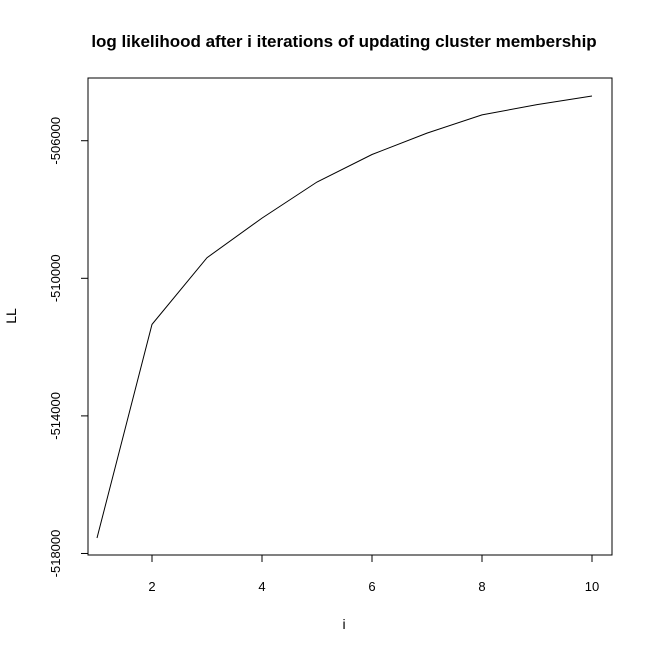 The height and width of the screenshot is (653, 653). Describe the element at coordinates (151, 586) in the screenshot. I see `x-tick-label: 2` at that location.